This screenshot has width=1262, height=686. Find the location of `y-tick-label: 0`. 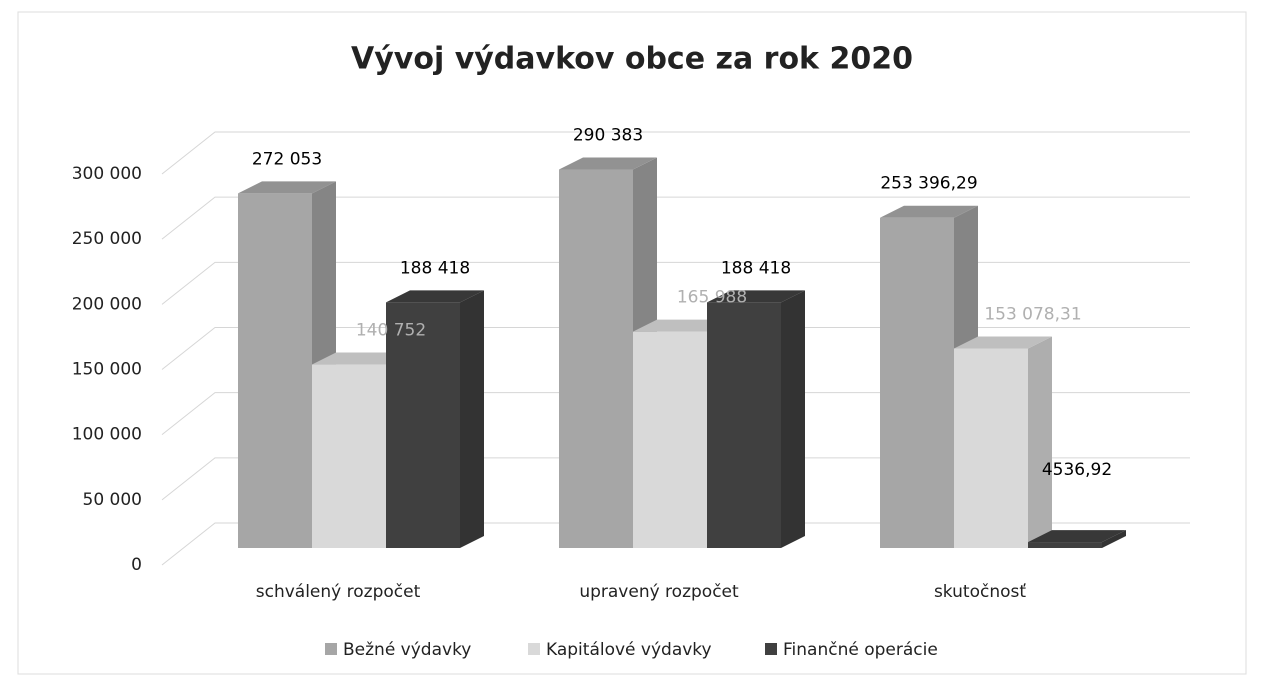

y-tick-label: 0 is located at coordinates (136, 565).